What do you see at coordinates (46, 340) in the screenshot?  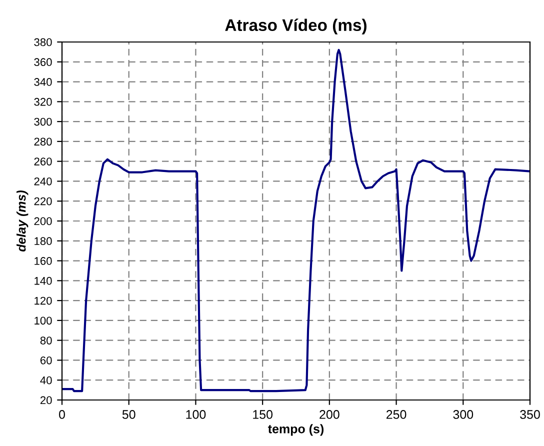 I see `y-tick-label: 80` at bounding box center [46, 340].